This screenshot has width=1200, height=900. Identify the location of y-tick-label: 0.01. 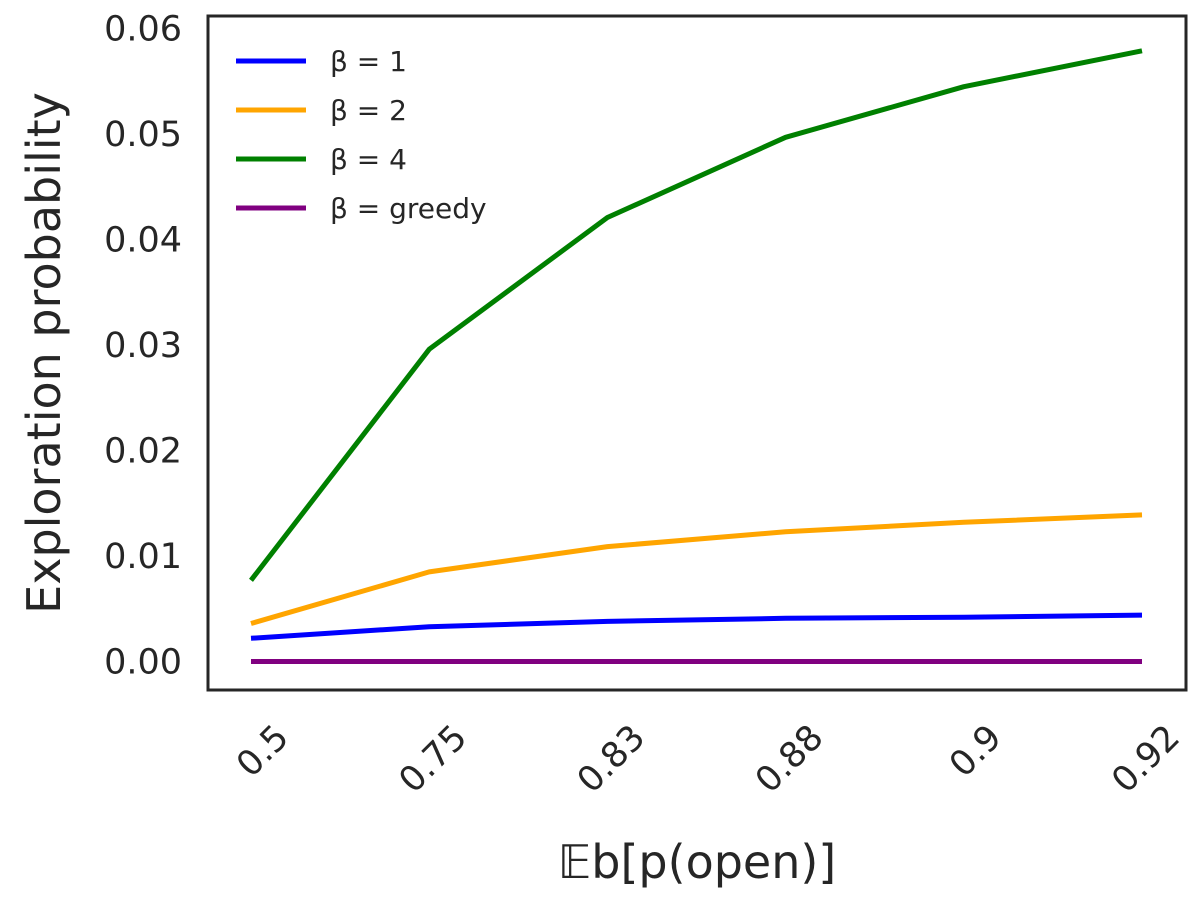
(143, 557).